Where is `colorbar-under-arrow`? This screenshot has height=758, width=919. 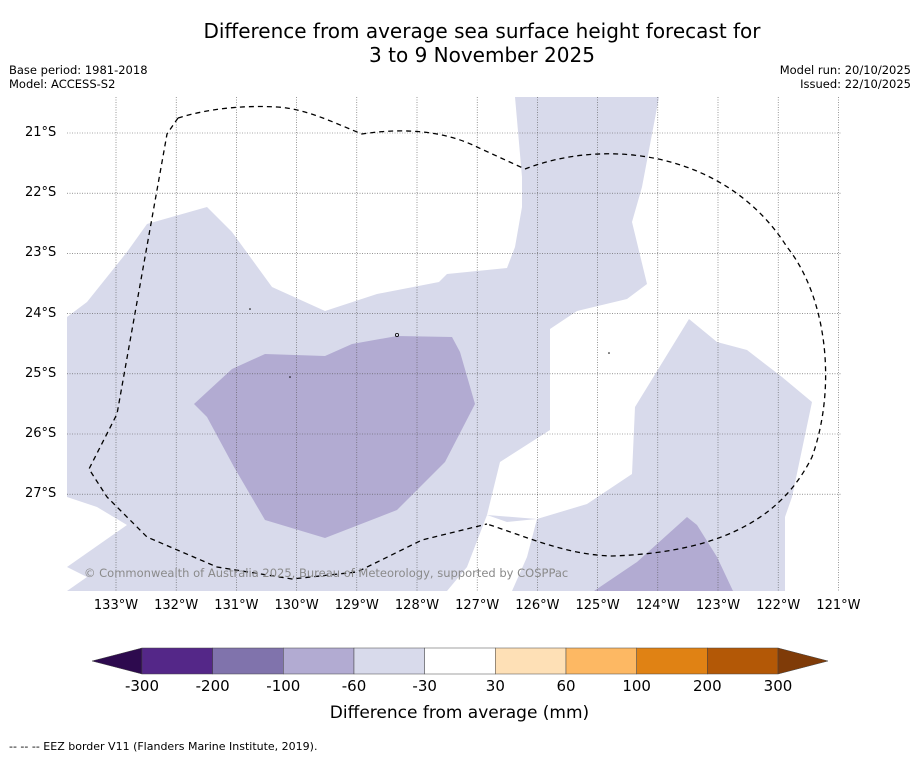 colorbar-under-arrow is located at coordinates (117, 661).